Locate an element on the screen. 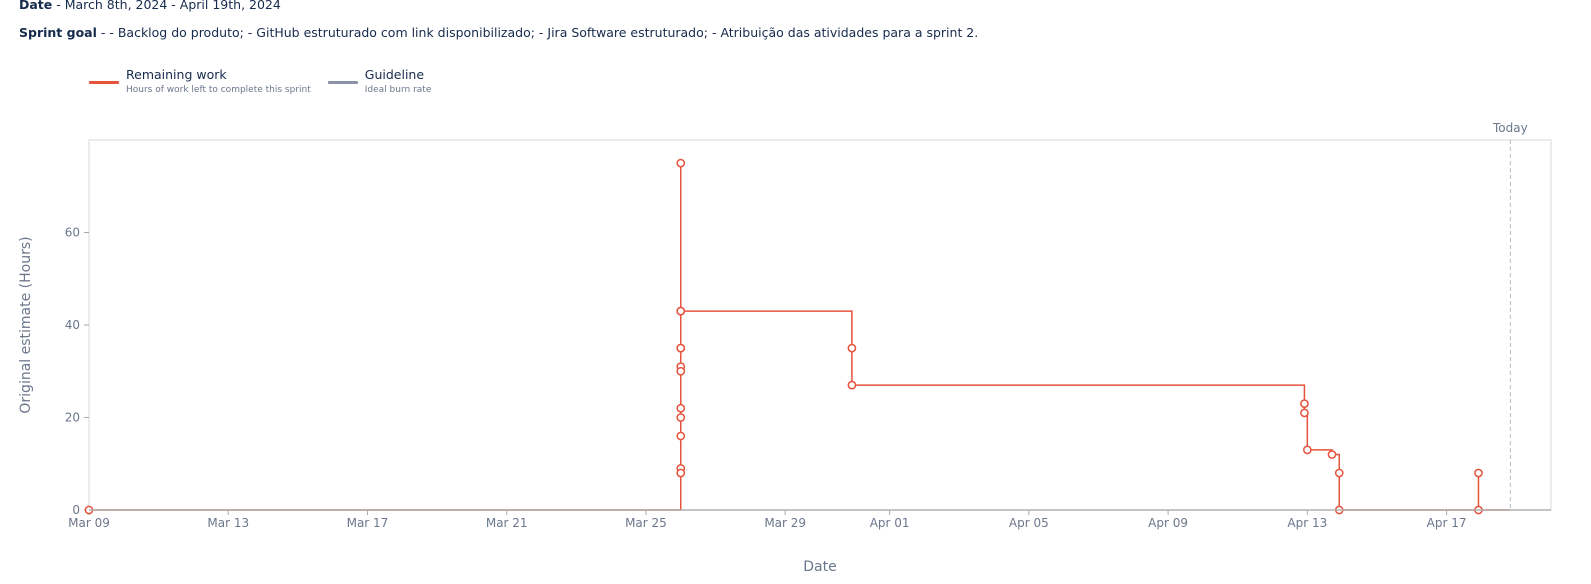  x-tick-label: Mar 13 is located at coordinates (228, 523).